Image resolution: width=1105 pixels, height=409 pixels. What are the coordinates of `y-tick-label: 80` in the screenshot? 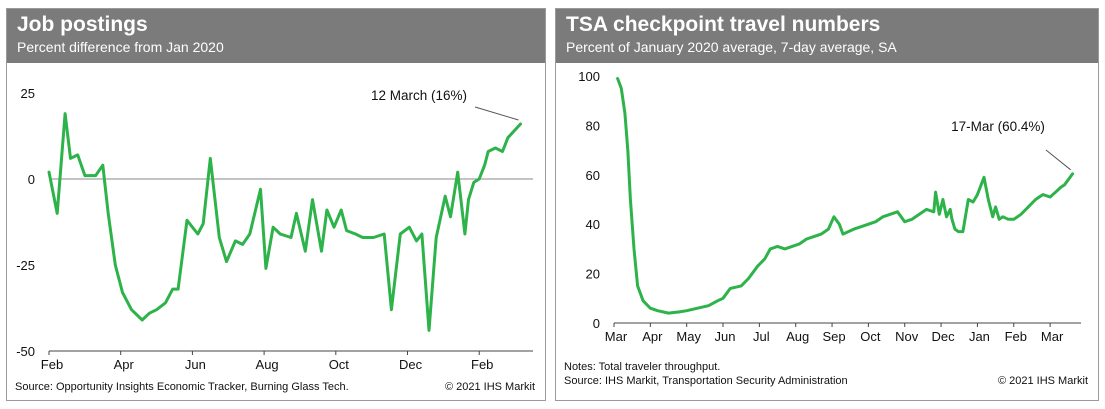 It's located at (593, 125).